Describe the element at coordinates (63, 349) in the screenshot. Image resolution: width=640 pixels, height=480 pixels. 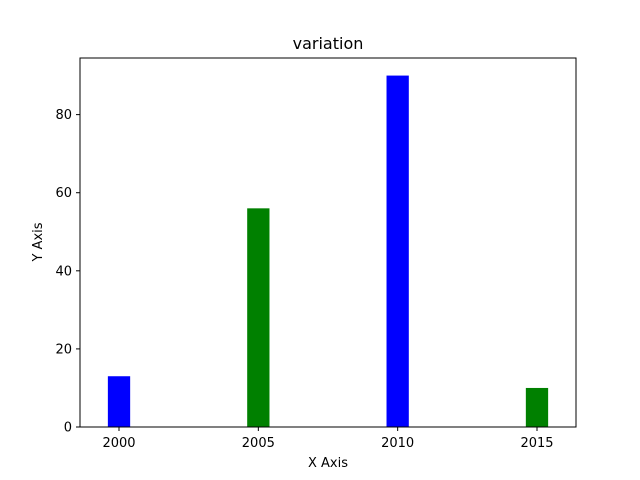
I see `y-tick-label: 20` at that location.